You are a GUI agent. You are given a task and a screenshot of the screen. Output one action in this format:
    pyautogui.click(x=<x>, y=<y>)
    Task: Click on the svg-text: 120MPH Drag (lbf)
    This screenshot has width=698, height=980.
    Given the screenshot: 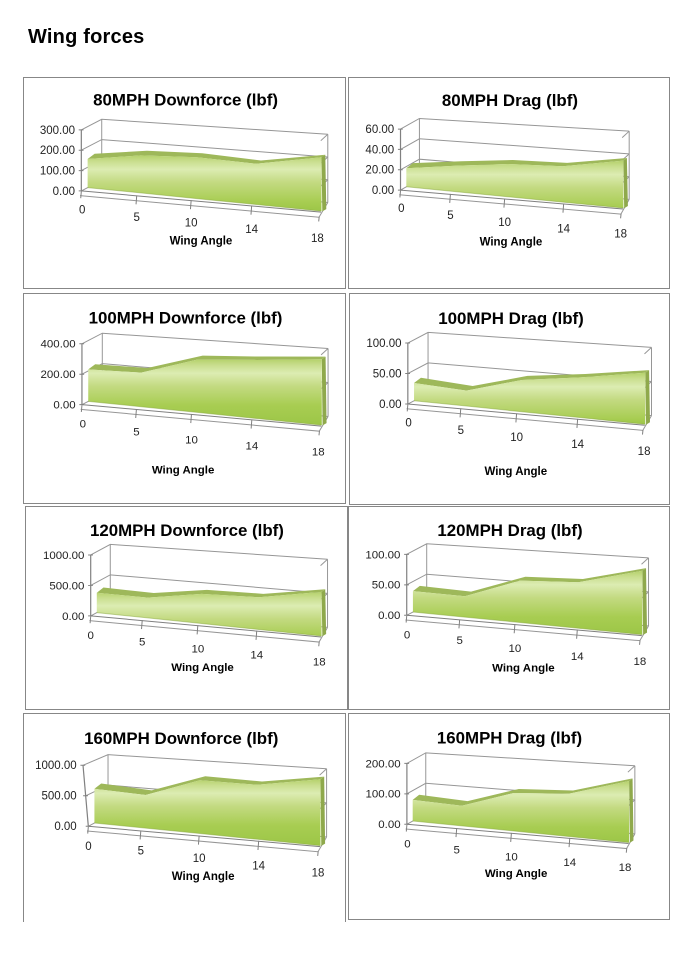 What is the action you would take?
    pyautogui.click(x=509, y=530)
    